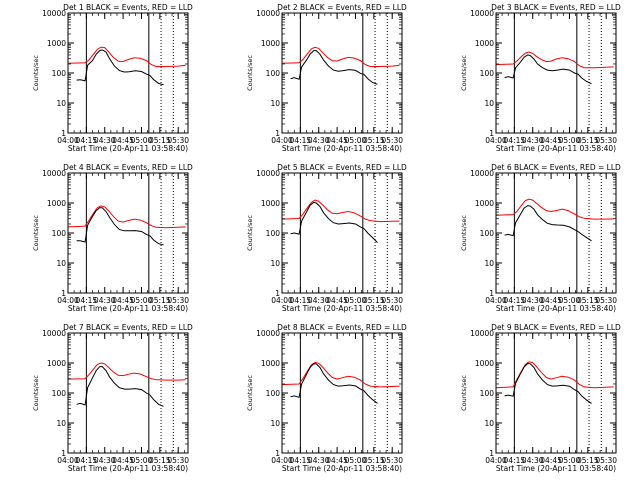 This screenshot has width=640, height=480. Describe the element at coordinates (342, 327) in the screenshot. I see `panel-title: Det 8 BLACK = Events, RED = LLD` at that location.